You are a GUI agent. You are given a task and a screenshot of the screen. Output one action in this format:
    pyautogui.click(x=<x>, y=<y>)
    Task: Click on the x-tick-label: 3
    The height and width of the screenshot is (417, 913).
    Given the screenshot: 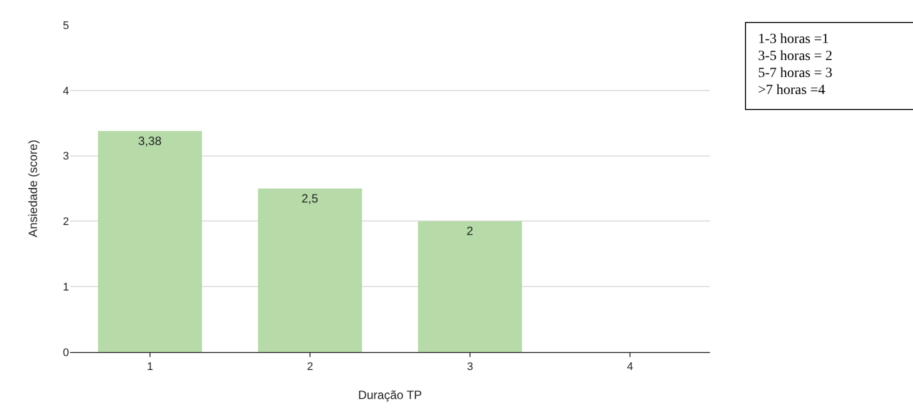 What is the action you would take?
    pyautogui.click(x=470, y=367)
    